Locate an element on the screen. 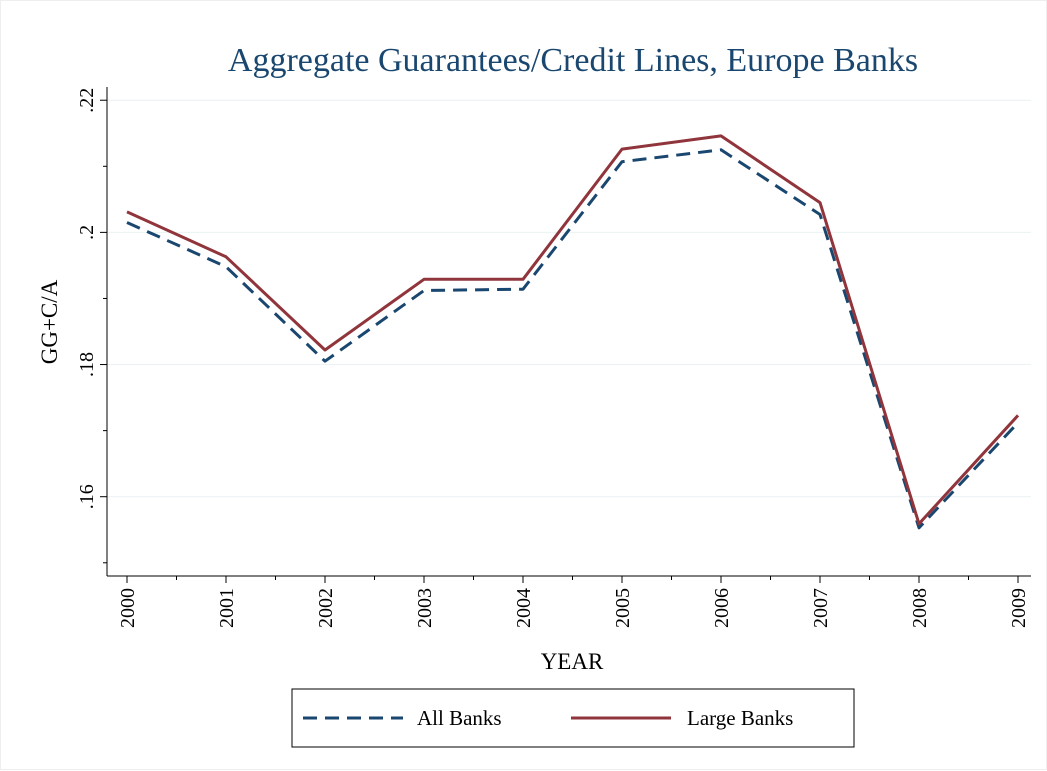 This screenshot has width=1047, height=771. x-tick-label: 2004 is located at coordinates (524, 608).